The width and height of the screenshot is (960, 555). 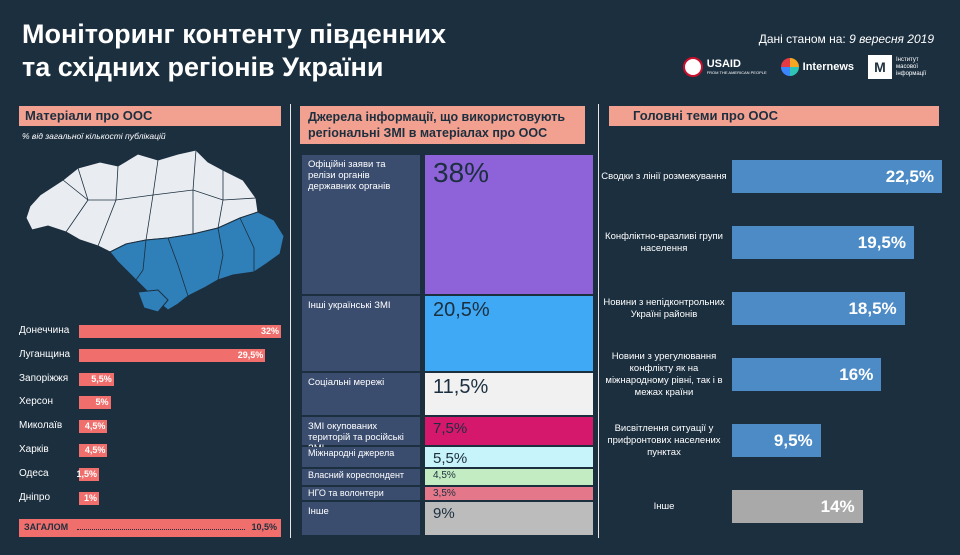 I want to click on region-label: Харків, so click(x=34, y=449).